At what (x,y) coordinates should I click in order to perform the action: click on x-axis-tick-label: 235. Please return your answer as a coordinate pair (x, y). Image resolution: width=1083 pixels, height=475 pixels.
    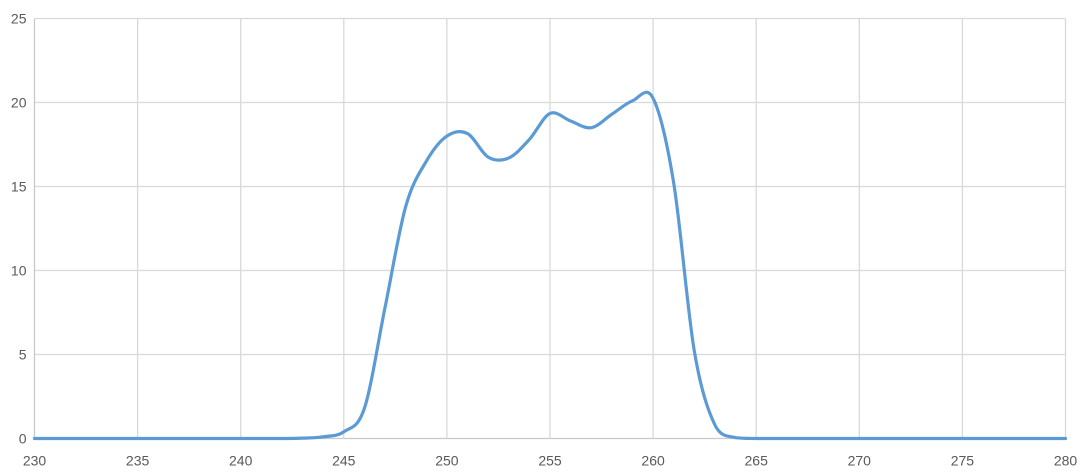
    Looking at the image, I should click on (138, 461).